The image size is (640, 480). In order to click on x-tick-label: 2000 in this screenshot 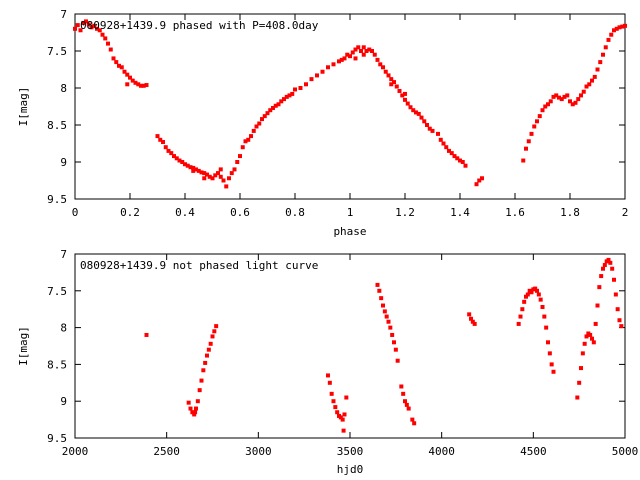, I will do `click(75, 451)`.